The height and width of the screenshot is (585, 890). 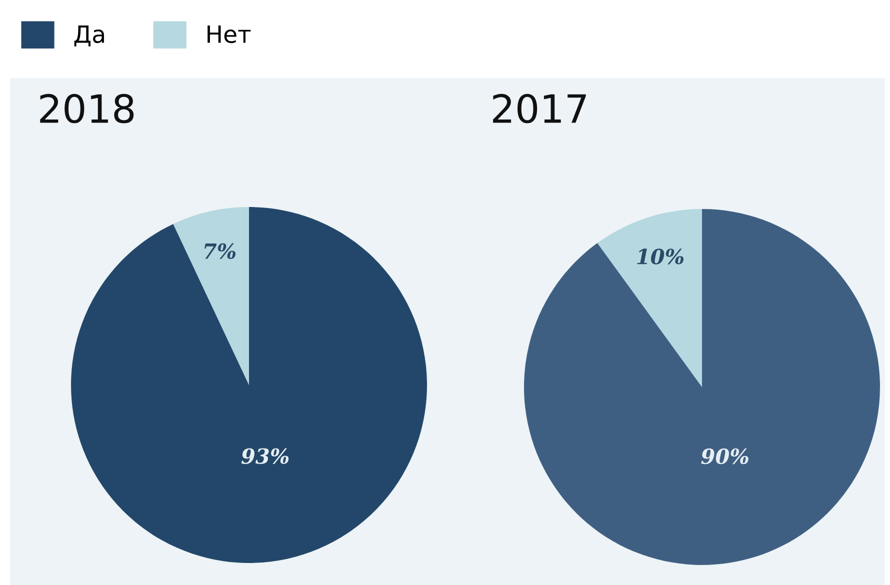 What do you see at coordinates (89, 36) in the screenshot?
I see `legend-label: Да` at bounding box center [89, 36].